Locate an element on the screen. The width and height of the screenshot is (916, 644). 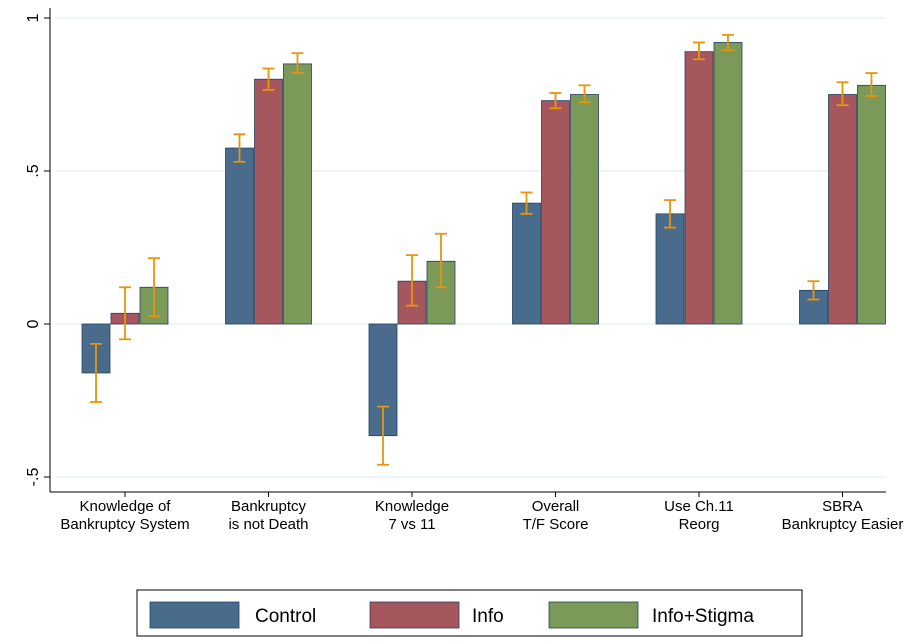
legend-box is located at coordinates (469, 613).